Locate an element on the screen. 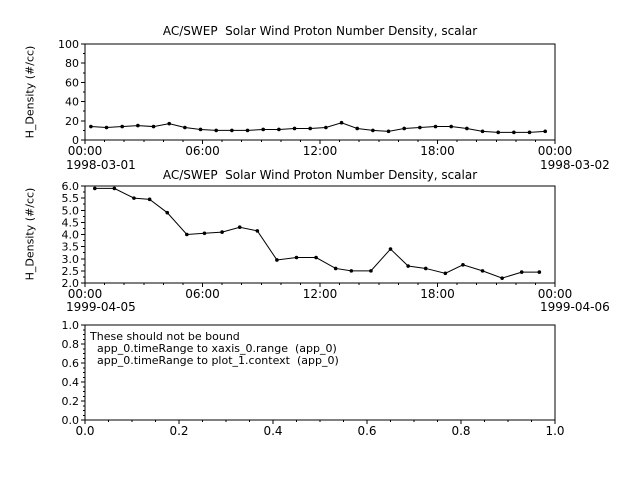 The height and width of the screenshot is (480, 640). svg-text: 4.0 is located at coordinates (71, 235).